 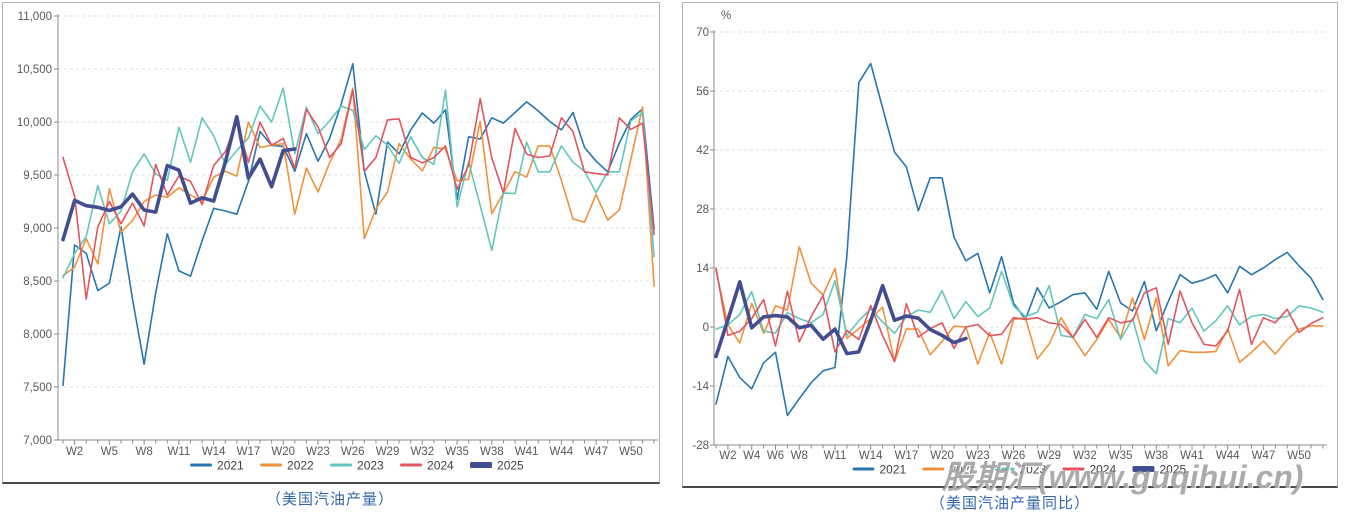 What do you see at coordinates (726, 16) in the screenshot?
I see `y-axis-unit-label: %` at bounding box center [726, 16].